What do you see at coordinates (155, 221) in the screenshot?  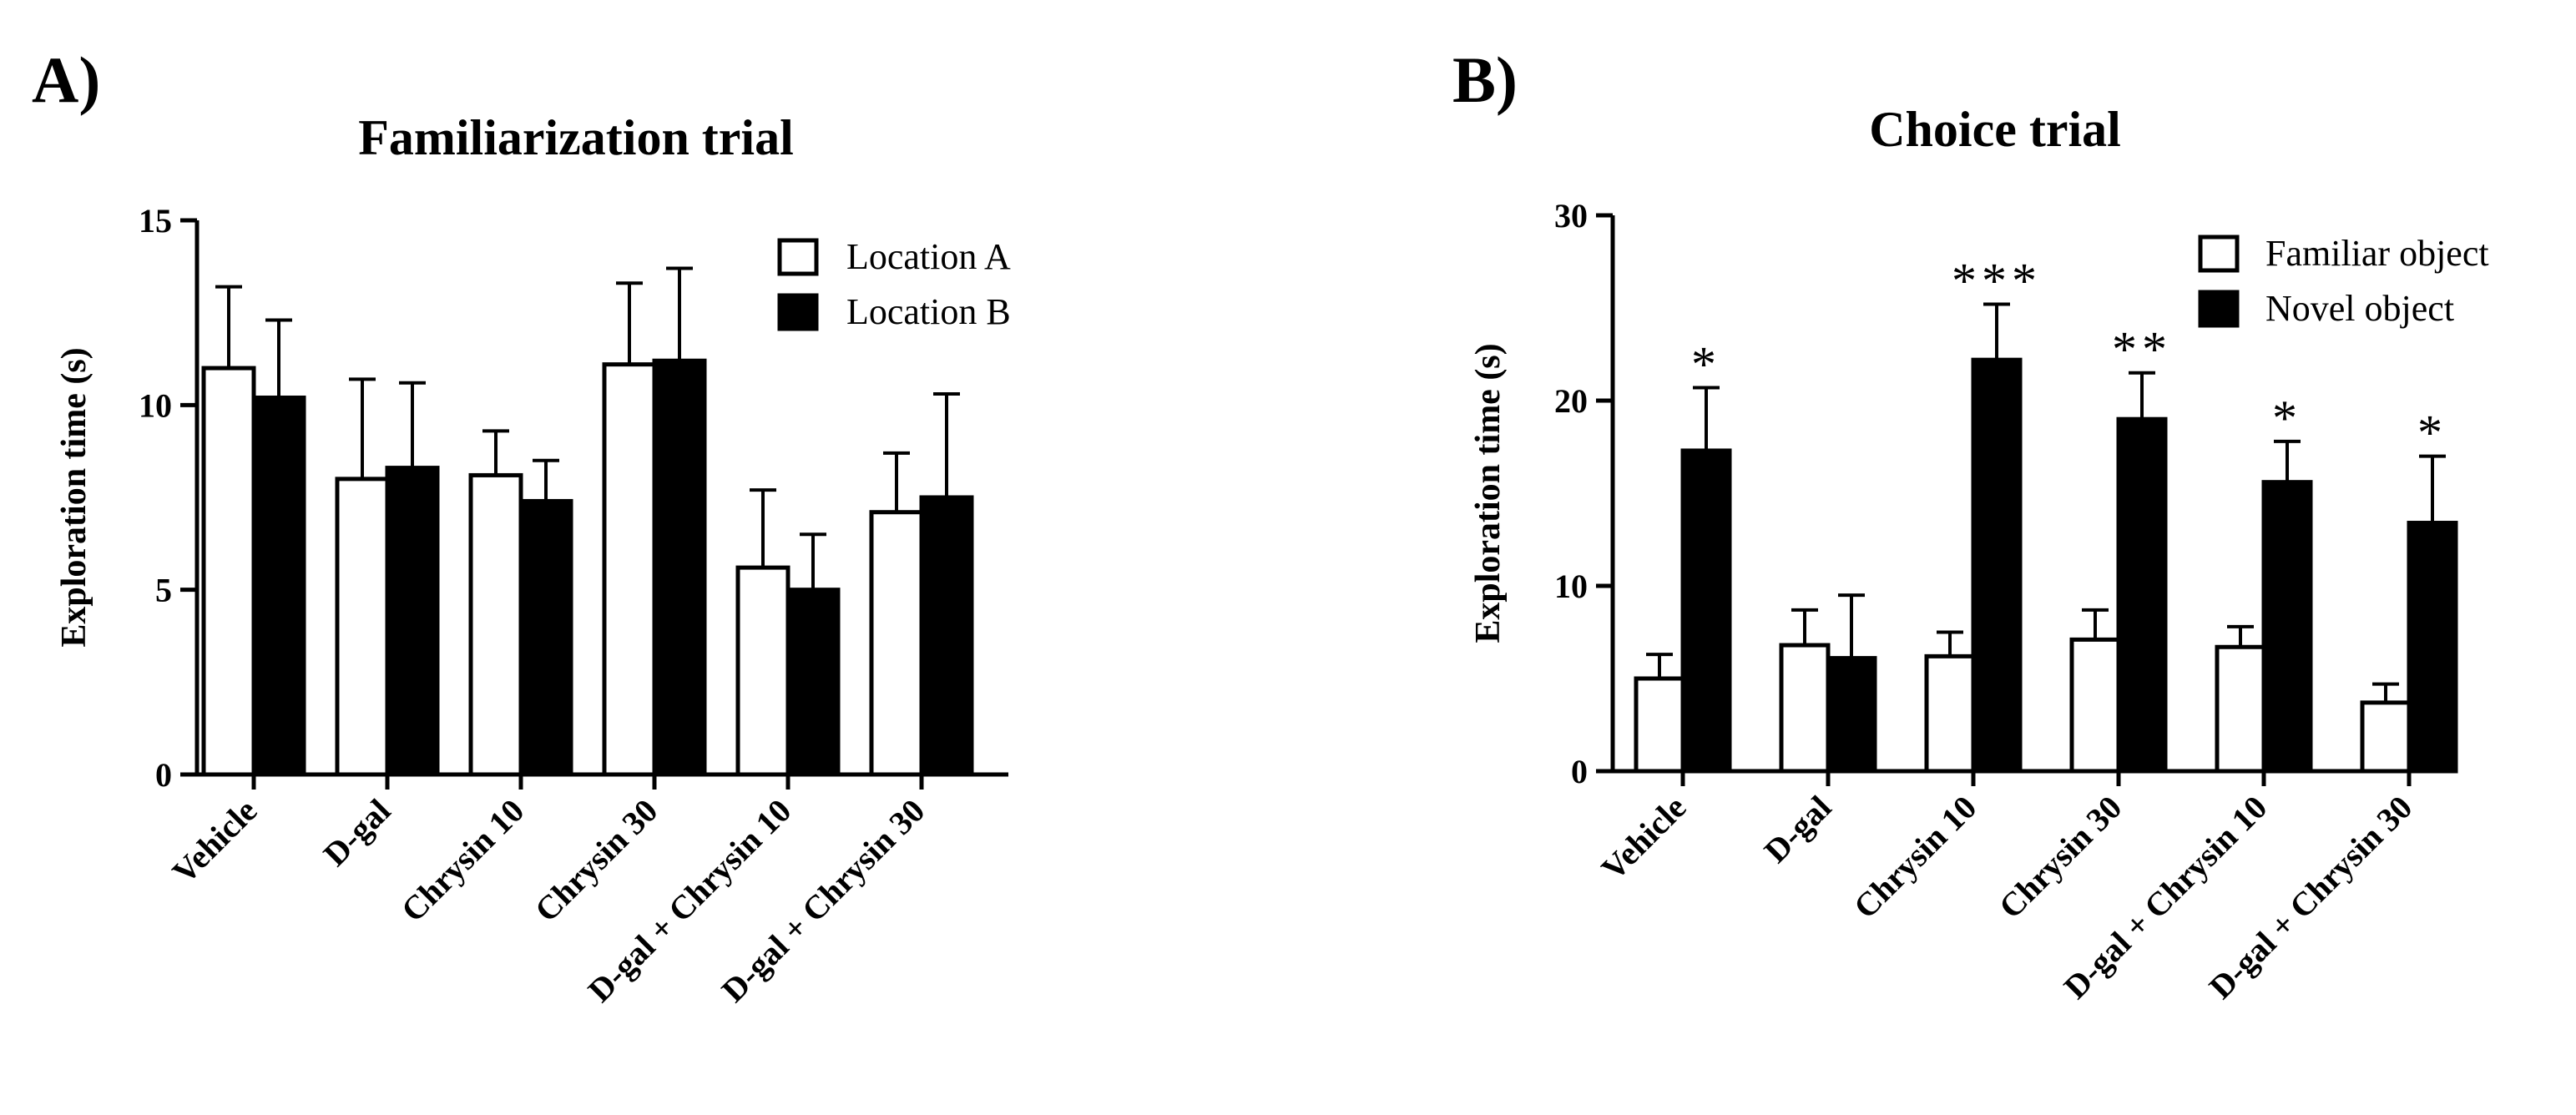 I see `y-tick-label: 15` at bounding box center [155, 221].